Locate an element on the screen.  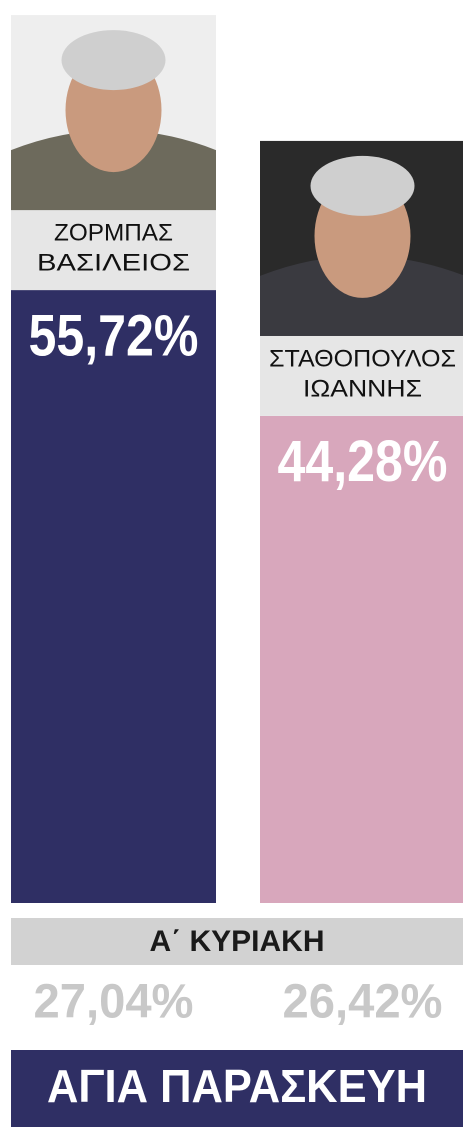
title-band is located at coordinates (237, 1088).